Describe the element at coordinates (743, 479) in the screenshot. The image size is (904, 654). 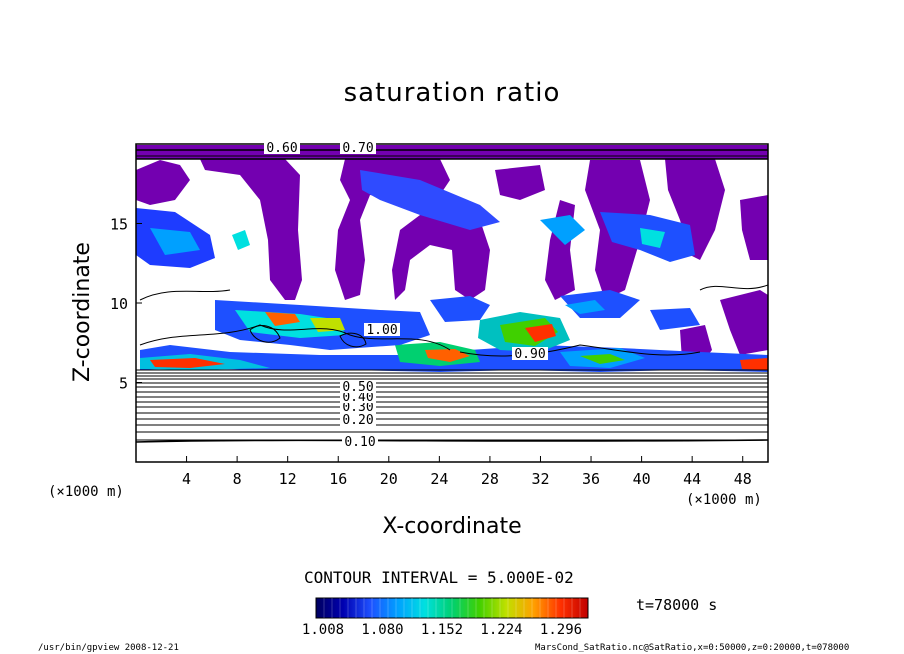
I see `x-tick-label: 48` at that location.